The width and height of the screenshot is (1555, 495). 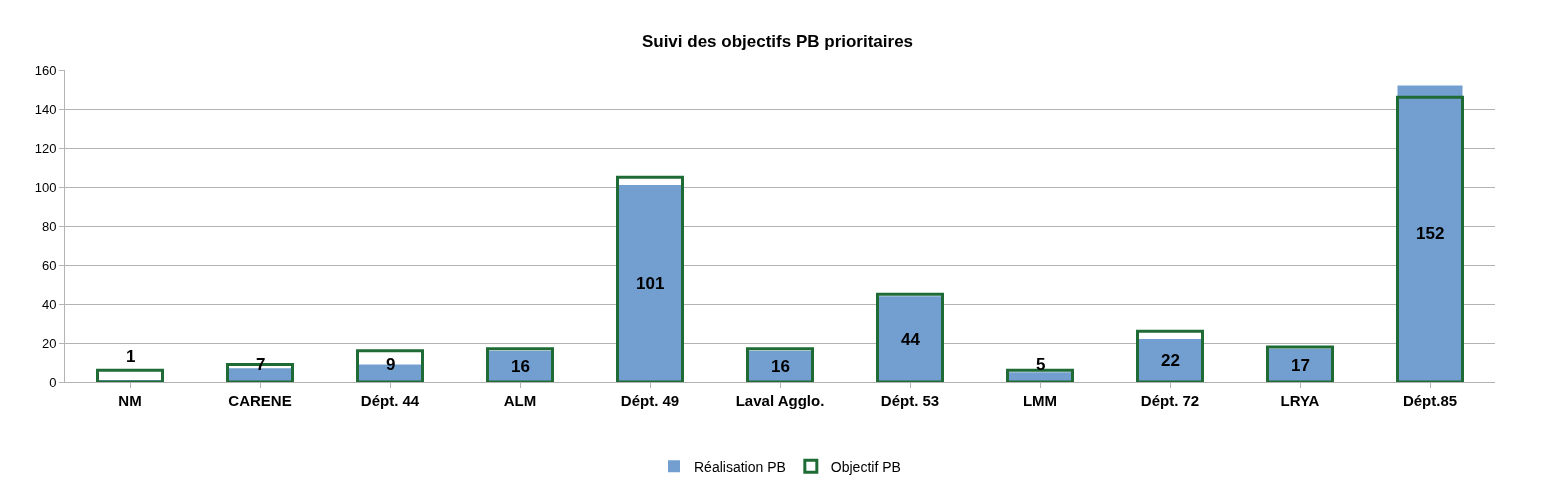 I want to click on y-tick-label: 160, so click(x=45, y=70).